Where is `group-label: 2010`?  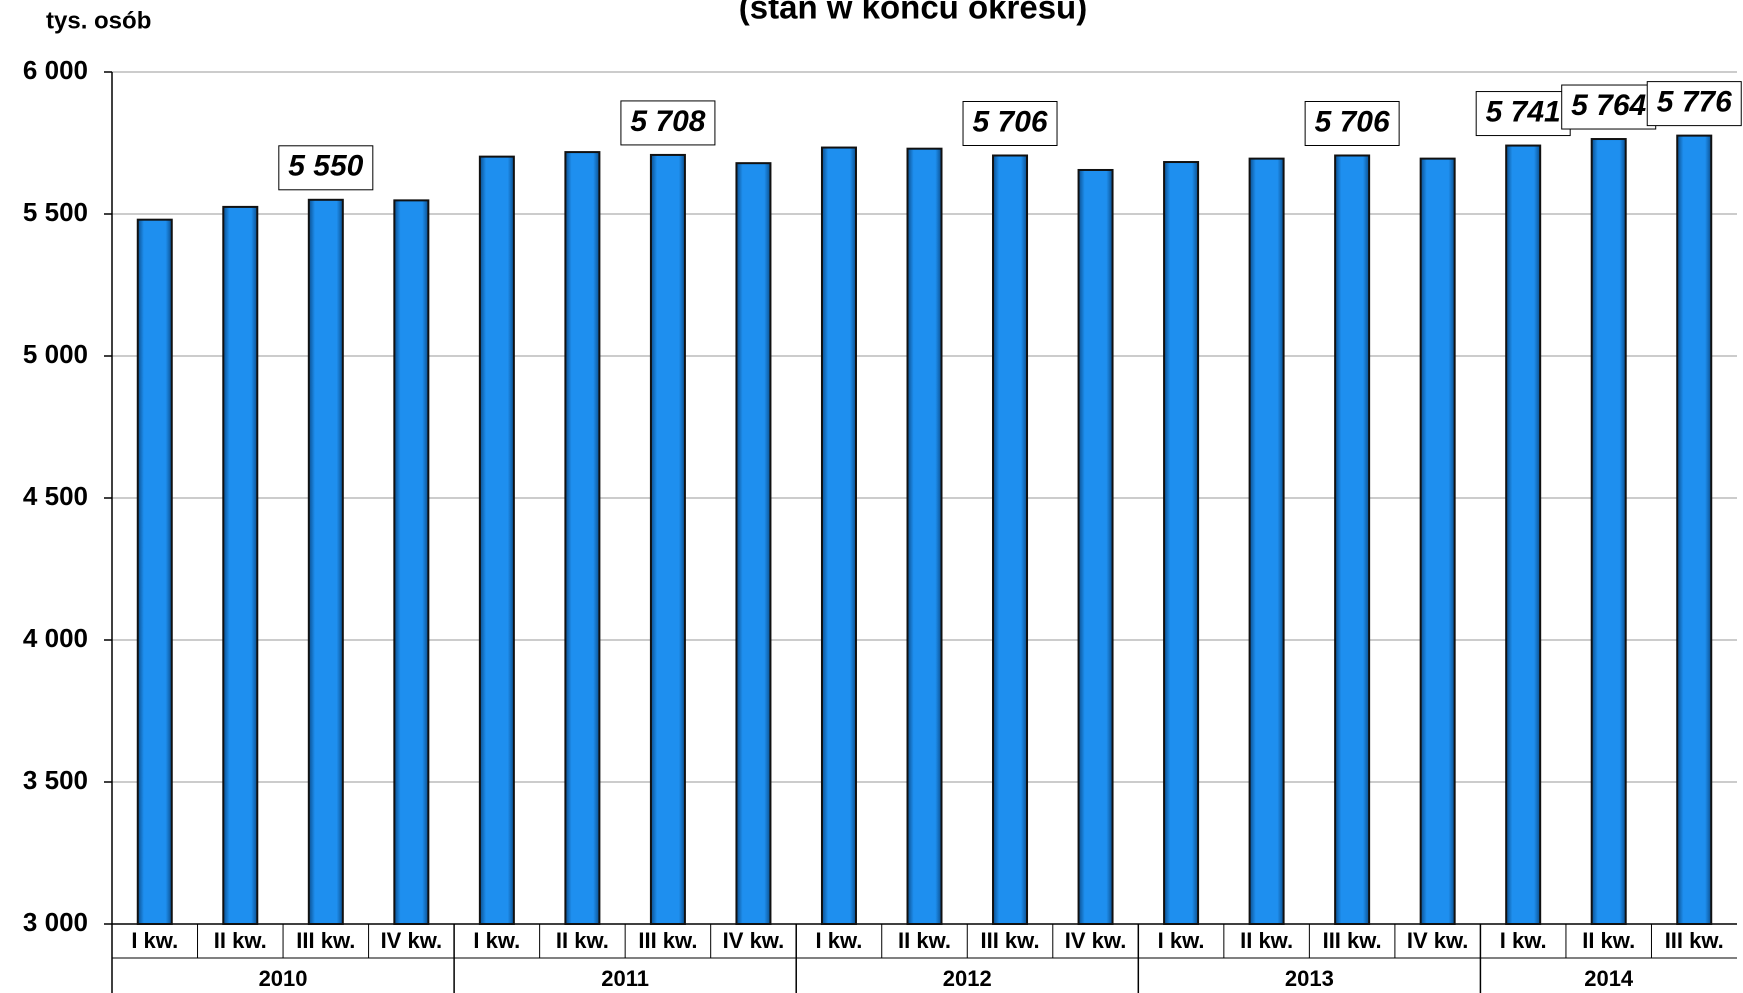
group-label: 2010 is located at coordinates (283, 978).